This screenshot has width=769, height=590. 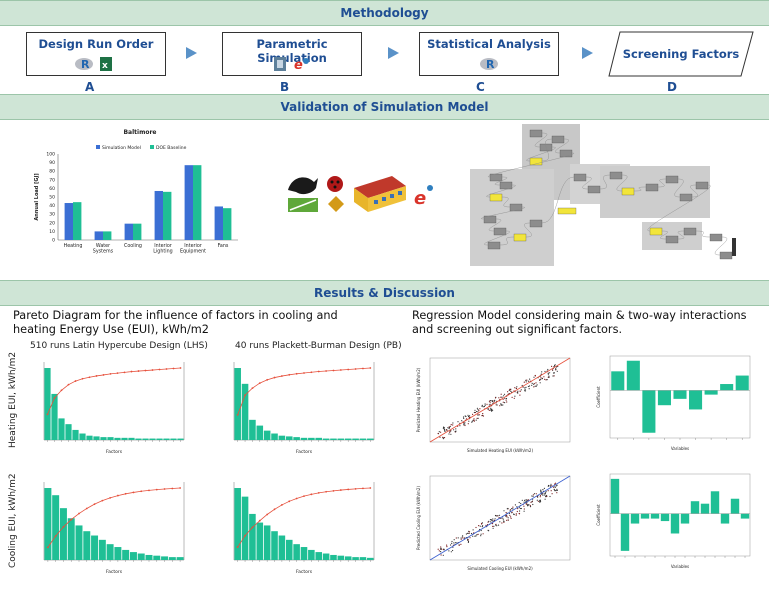 What do you see at coordinates (285, 87) in the screenshot?
I see `step-letter-b: B` at bounding box center [285, 87].